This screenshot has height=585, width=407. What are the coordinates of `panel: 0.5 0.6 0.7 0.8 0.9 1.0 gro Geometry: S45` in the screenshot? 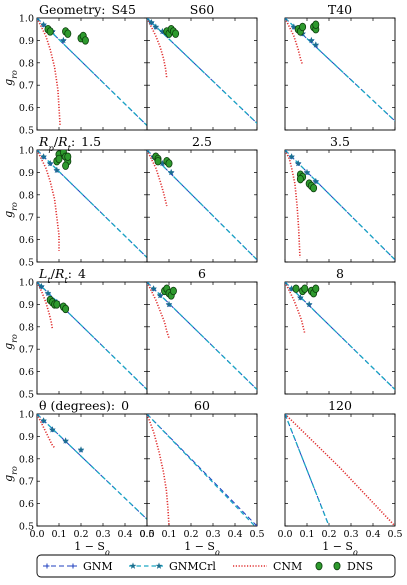 It's located at (75, 69).